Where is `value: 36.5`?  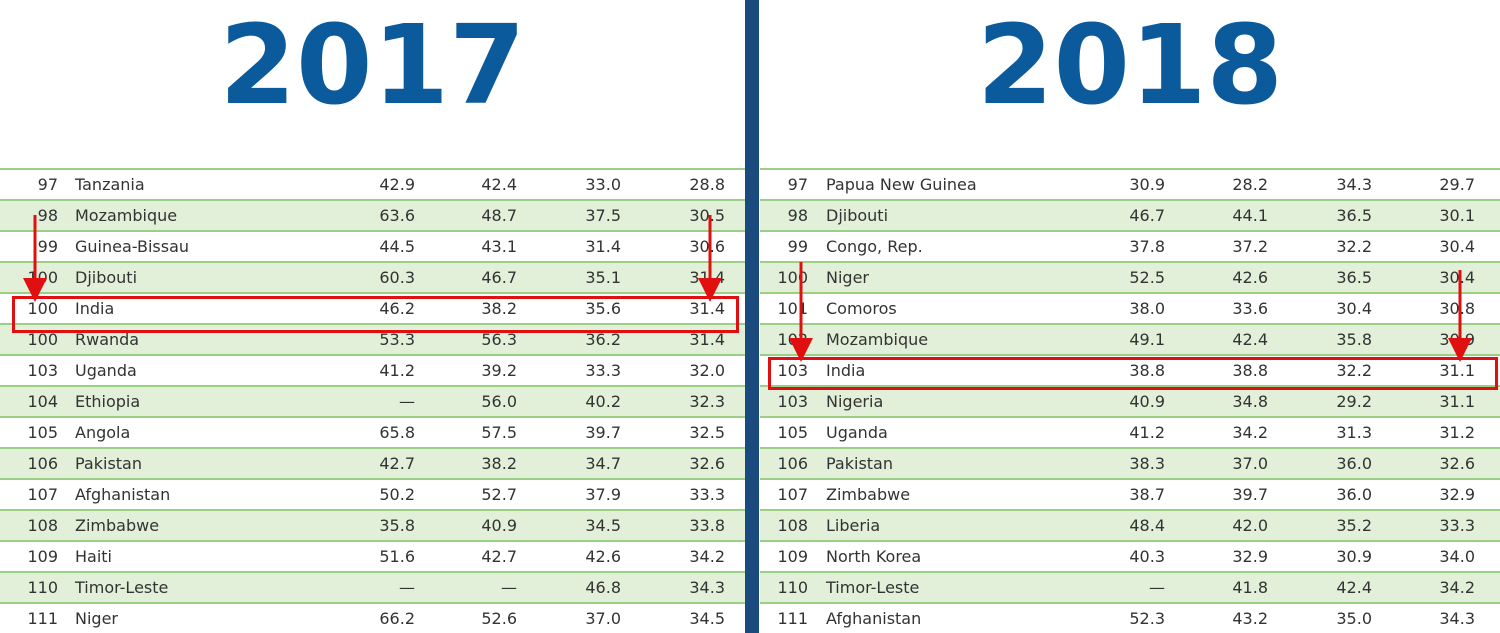
value: 36.5 is located at coordinates (1354, 215).